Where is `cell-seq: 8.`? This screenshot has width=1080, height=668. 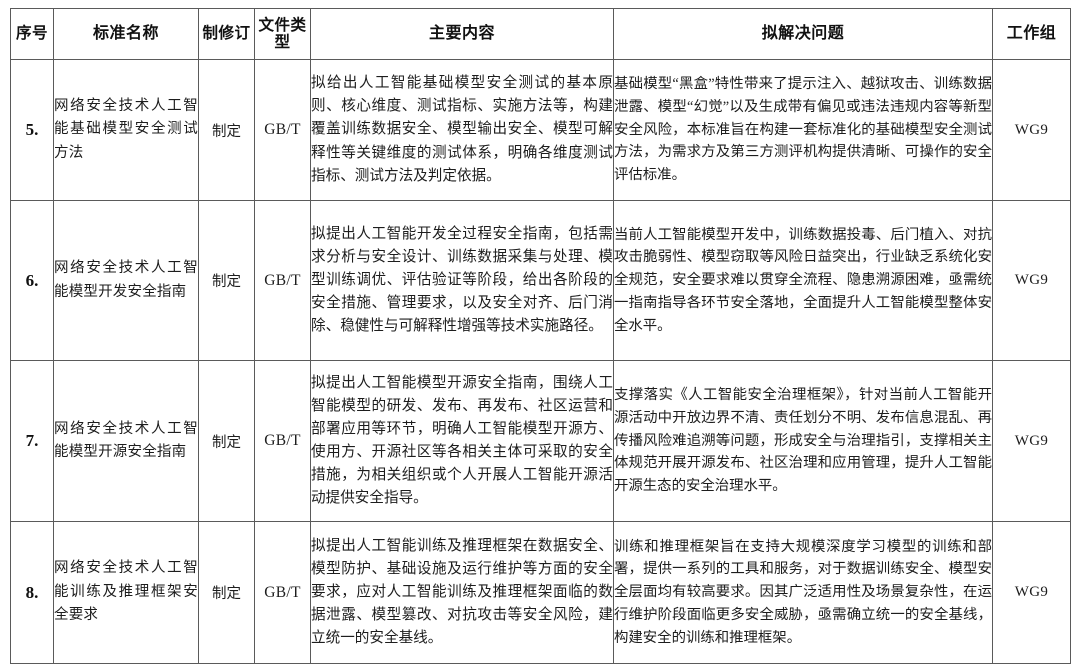 cell-seq: 8. is located at coordinates (32, 592).